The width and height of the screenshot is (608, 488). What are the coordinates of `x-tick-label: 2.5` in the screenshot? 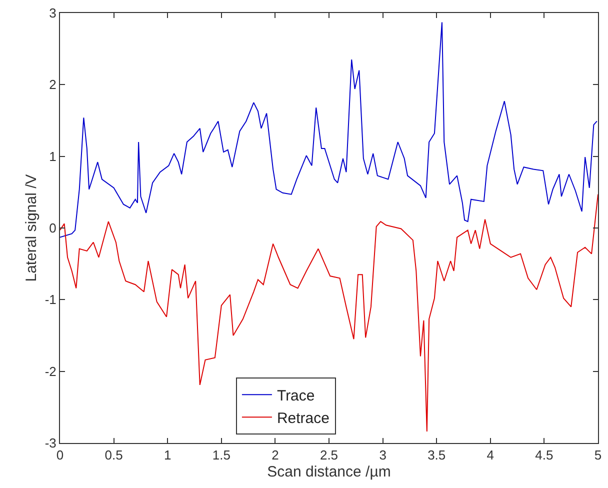 It's located at (329, 455).